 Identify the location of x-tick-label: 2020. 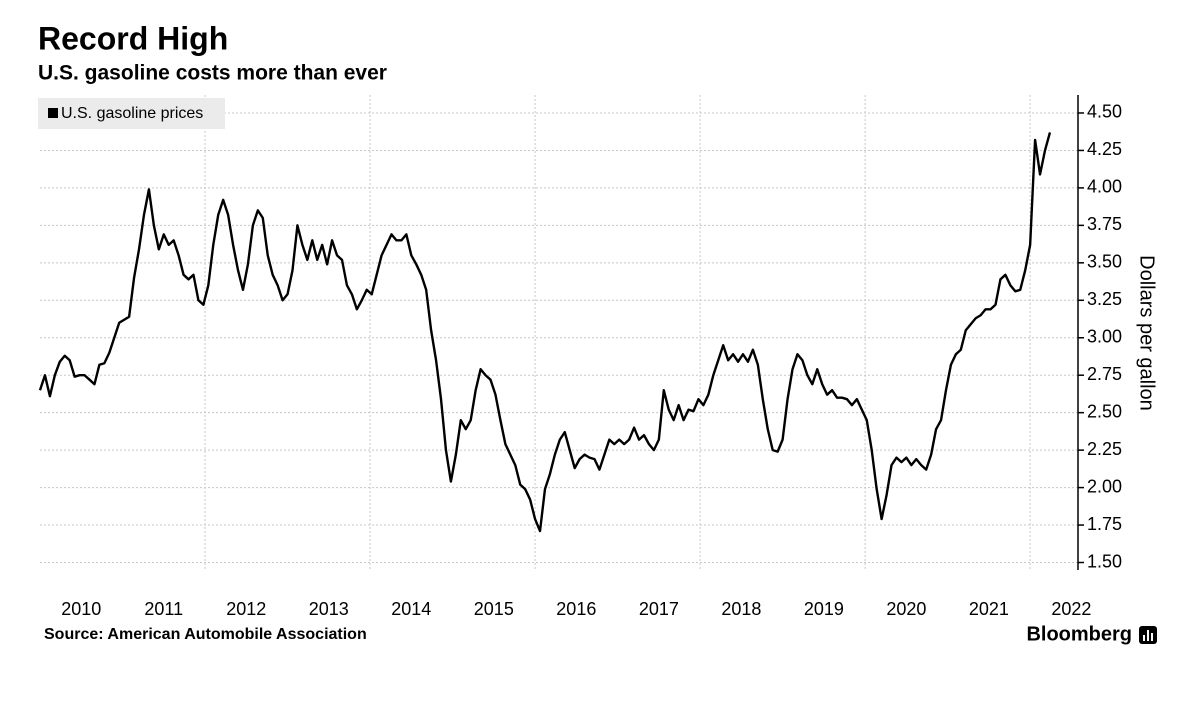
(906, 609).